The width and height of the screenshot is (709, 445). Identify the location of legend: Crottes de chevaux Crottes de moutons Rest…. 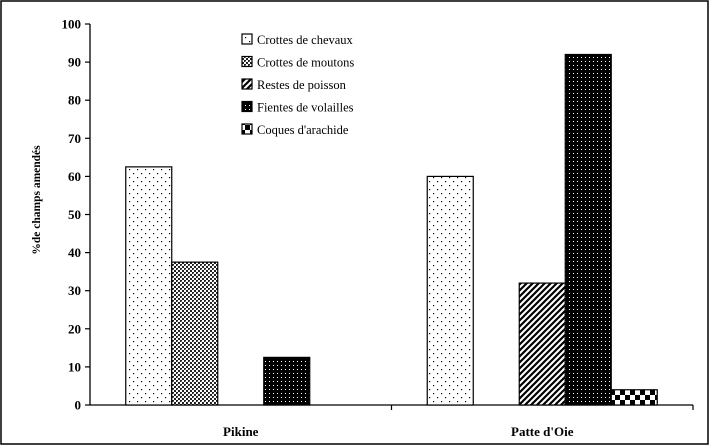
(297, 85).